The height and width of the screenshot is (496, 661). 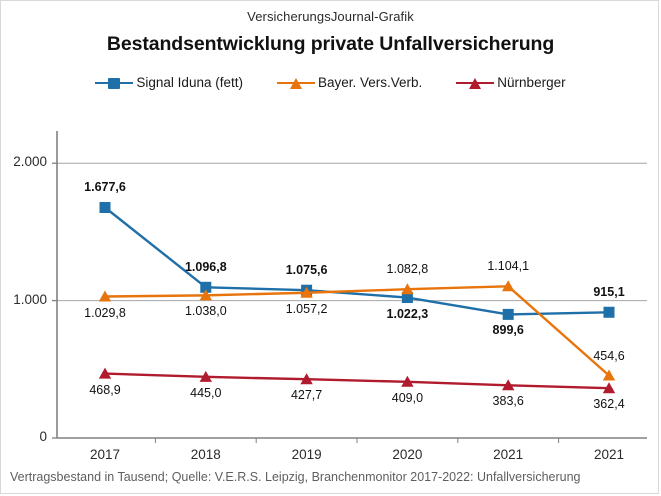 What do you see at coordinates (306, 395) in the screenshot?
I see `data-label-2-2: 427,7` at bounding box center [306, 395].